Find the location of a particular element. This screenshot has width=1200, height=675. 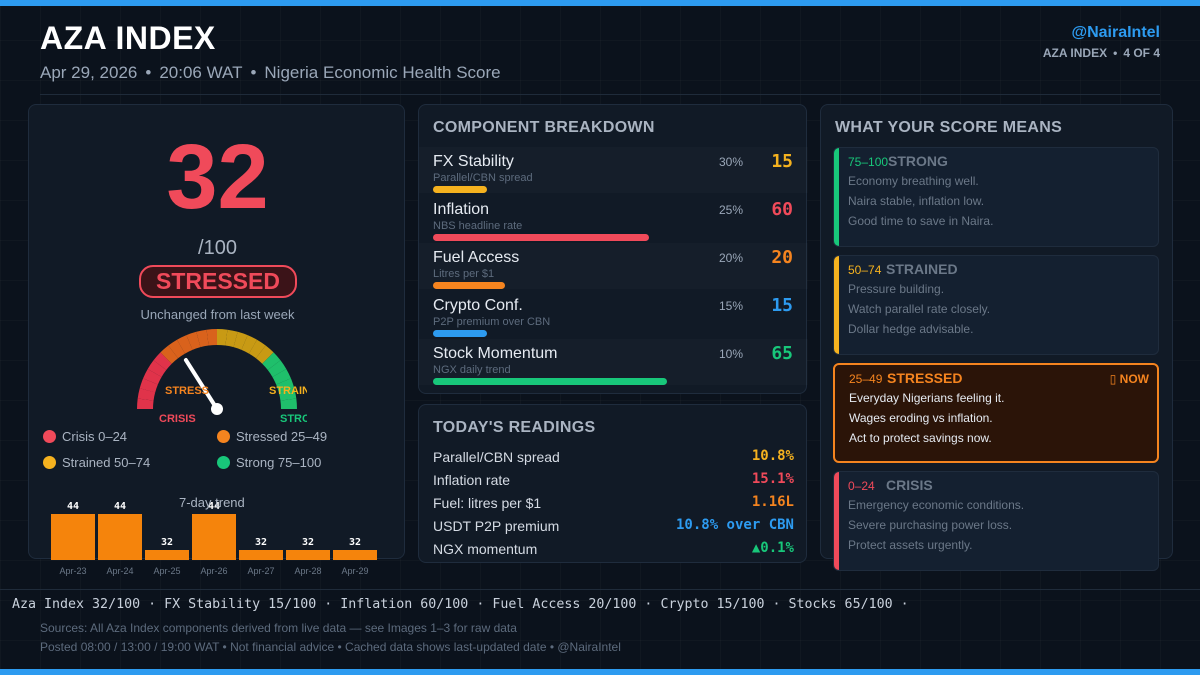

tier-range: 75–100 is located at coordinates (868, 162).